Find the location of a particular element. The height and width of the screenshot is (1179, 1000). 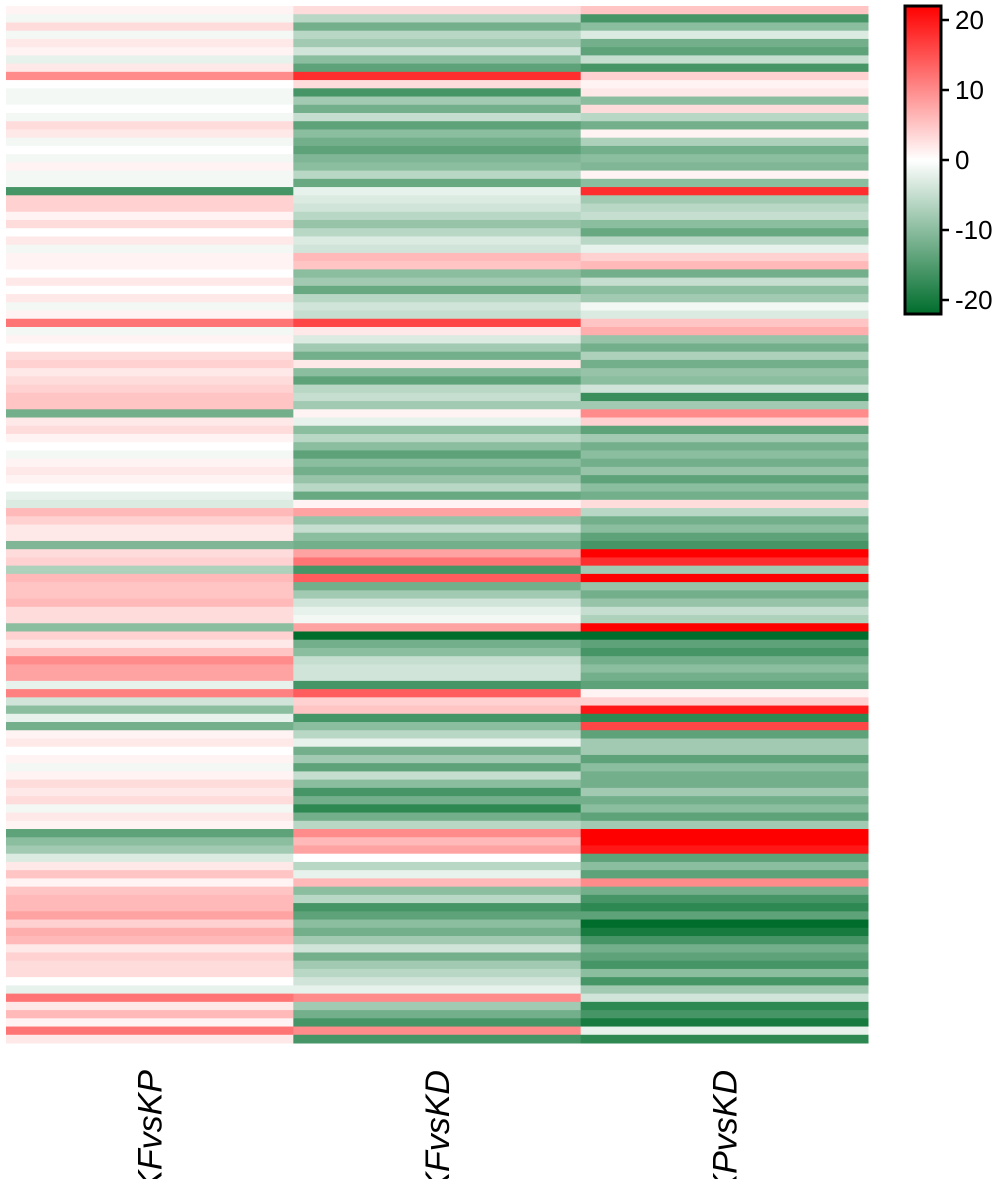

column-label: KFvsKD is located at coordinates (438, 1124).